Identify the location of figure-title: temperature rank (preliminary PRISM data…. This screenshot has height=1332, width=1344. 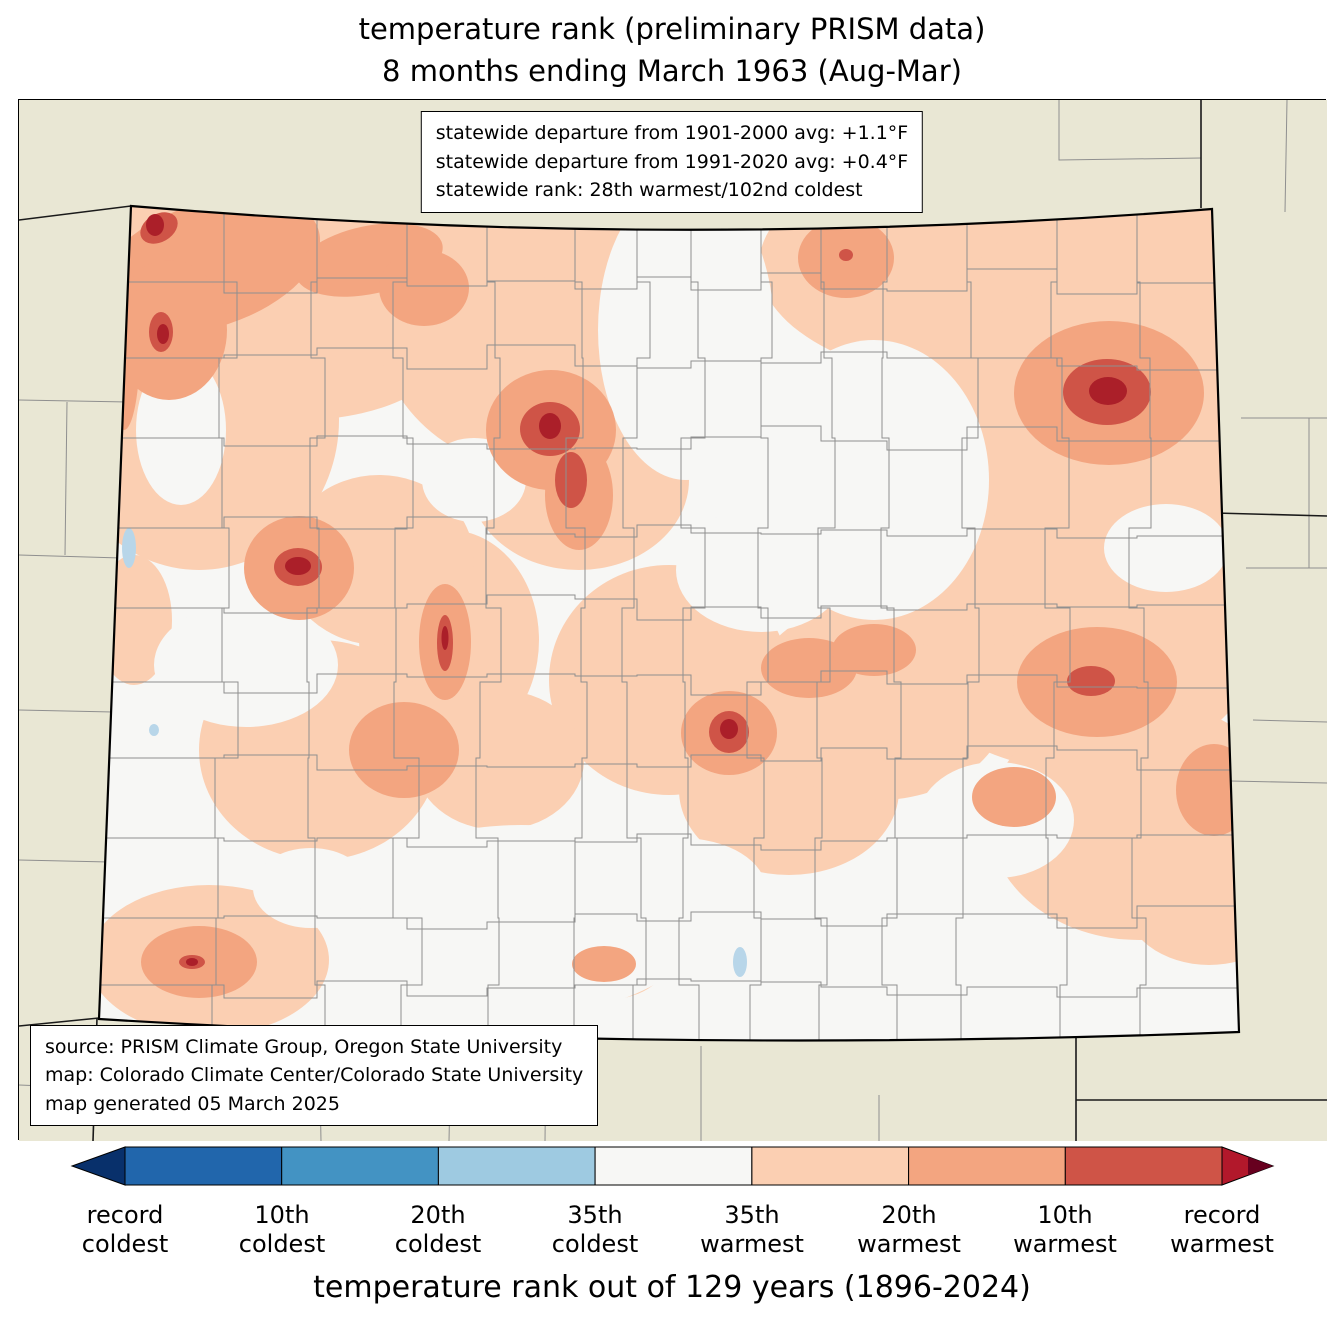
(672, 50).